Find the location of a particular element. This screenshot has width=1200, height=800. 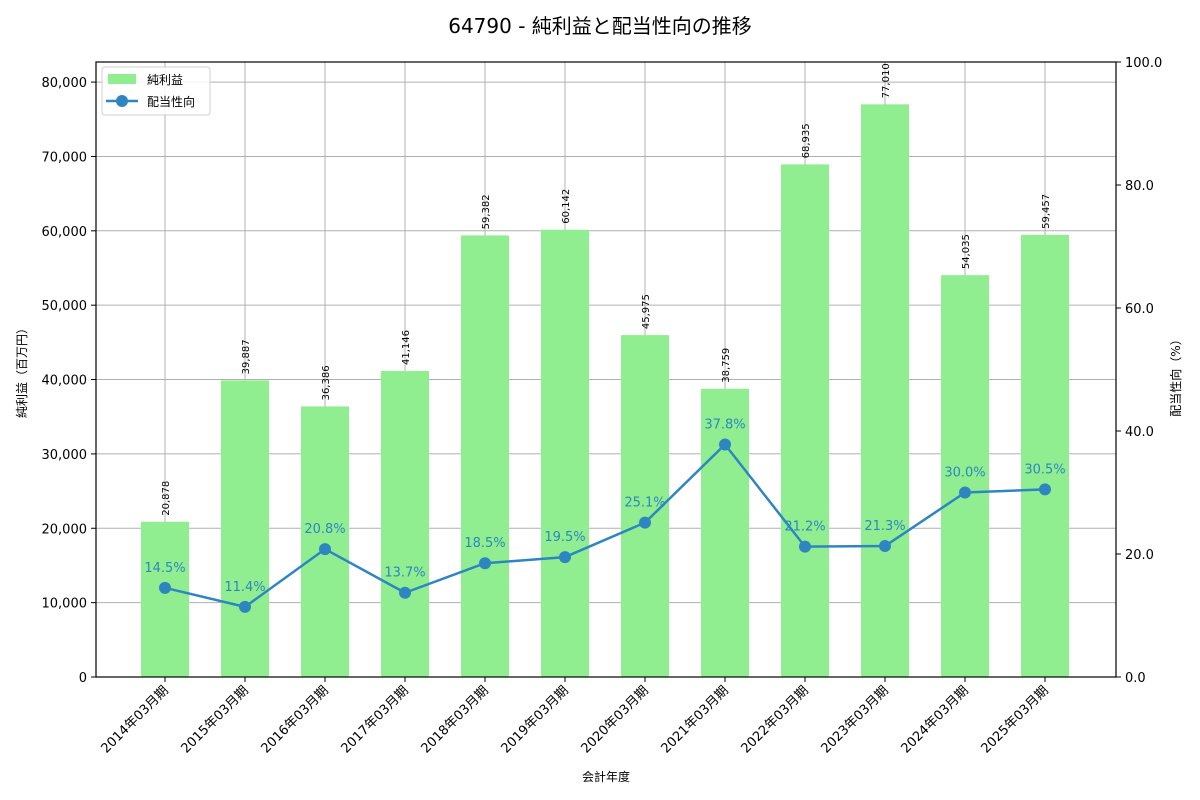

bar-2023年03月期 is located at coordinates (885, 390).